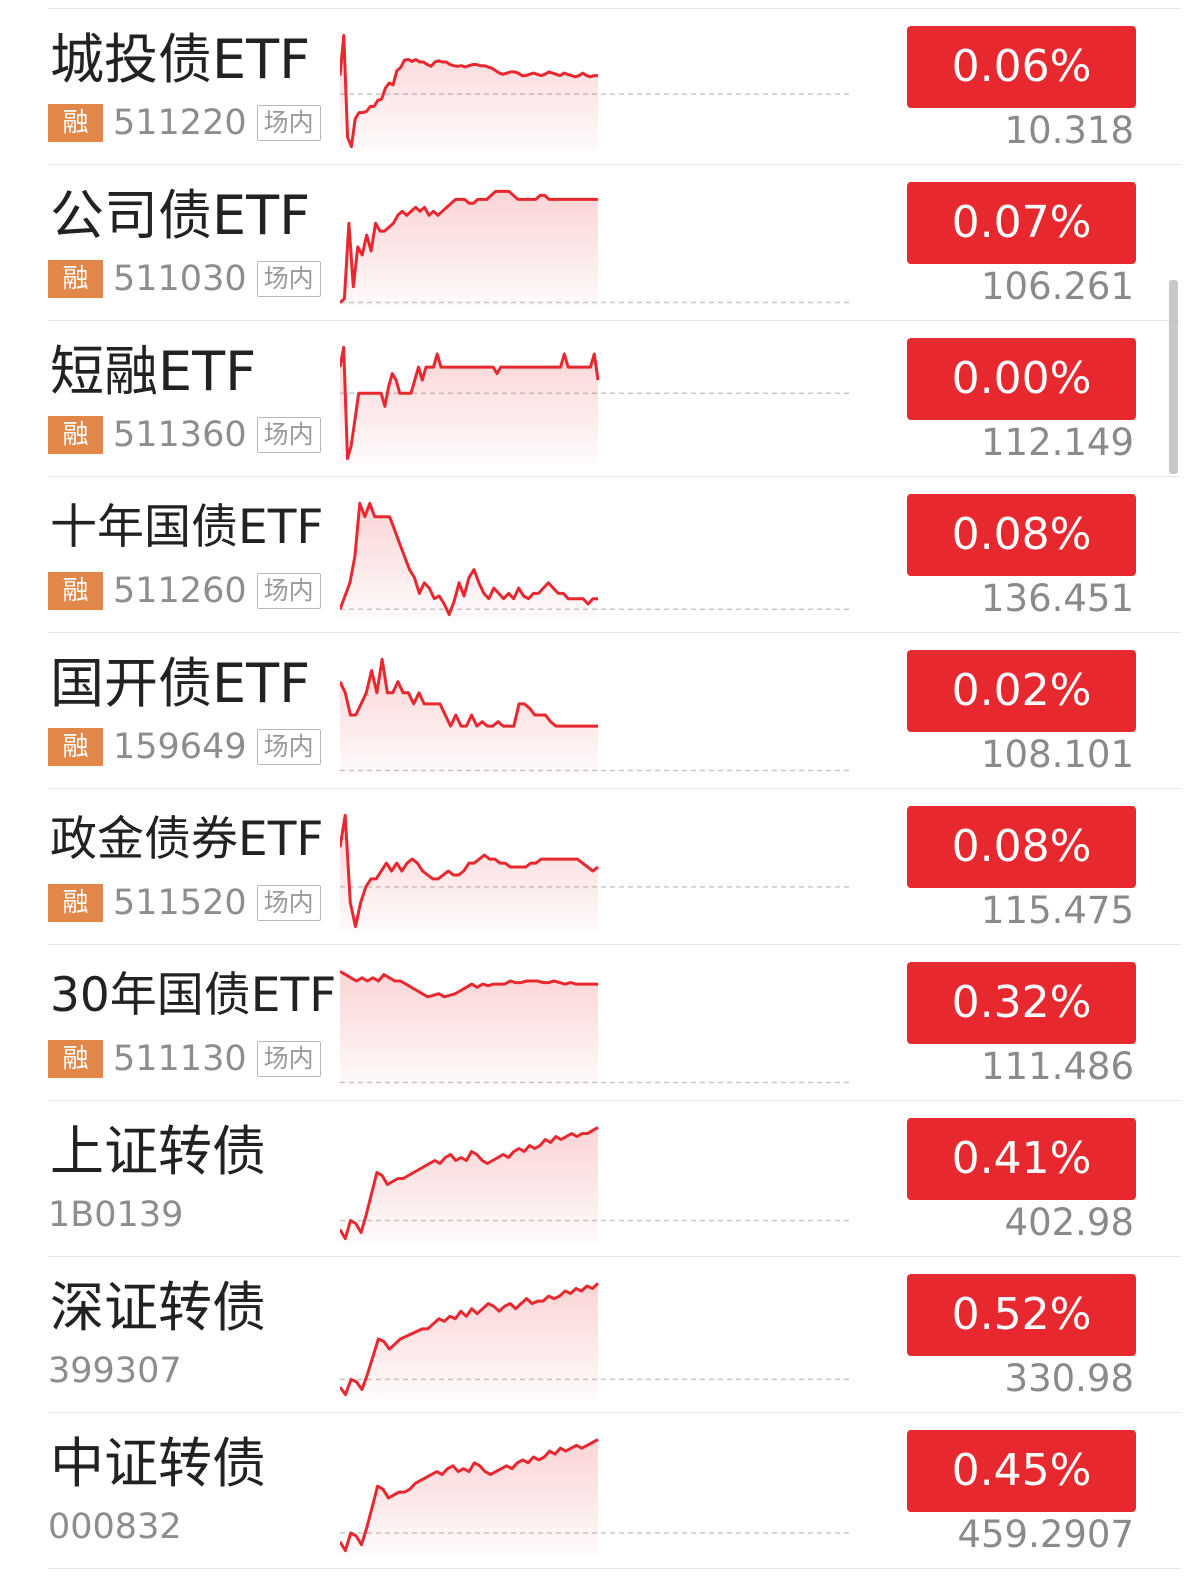  Describe the element at coordinates (1057, 442) in the screenshot. I see `last-price: 112.149` at that location.